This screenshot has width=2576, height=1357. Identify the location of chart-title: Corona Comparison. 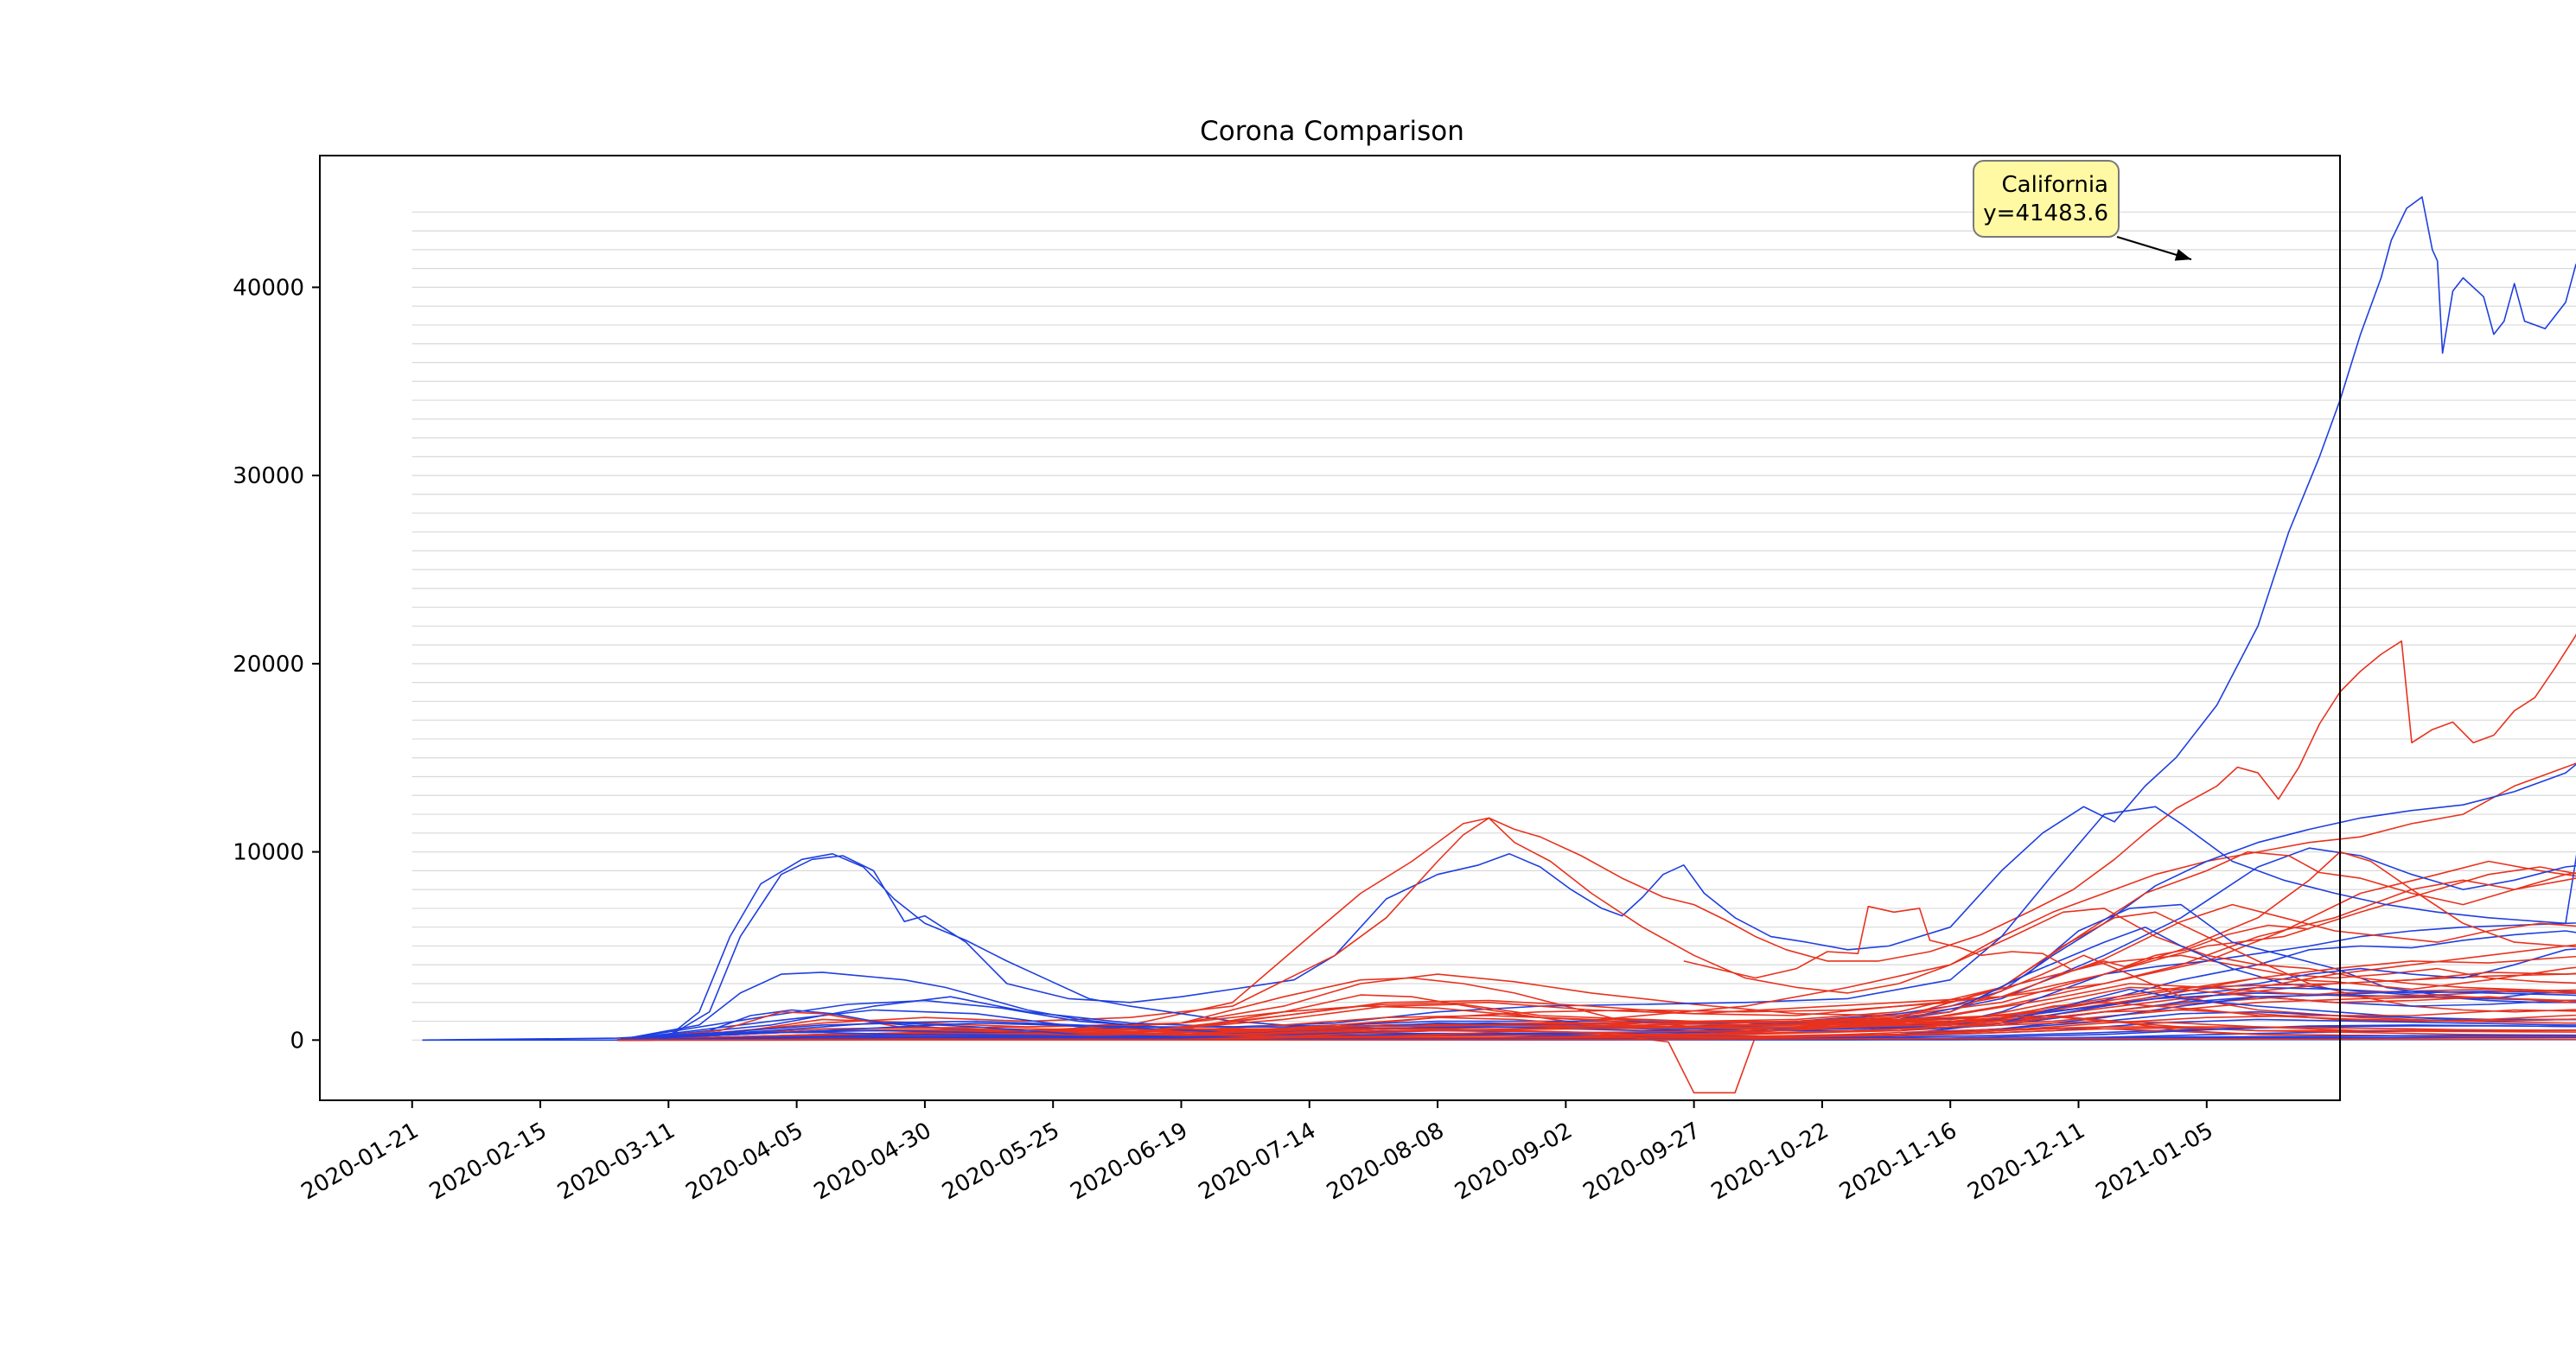
(1332, 131).